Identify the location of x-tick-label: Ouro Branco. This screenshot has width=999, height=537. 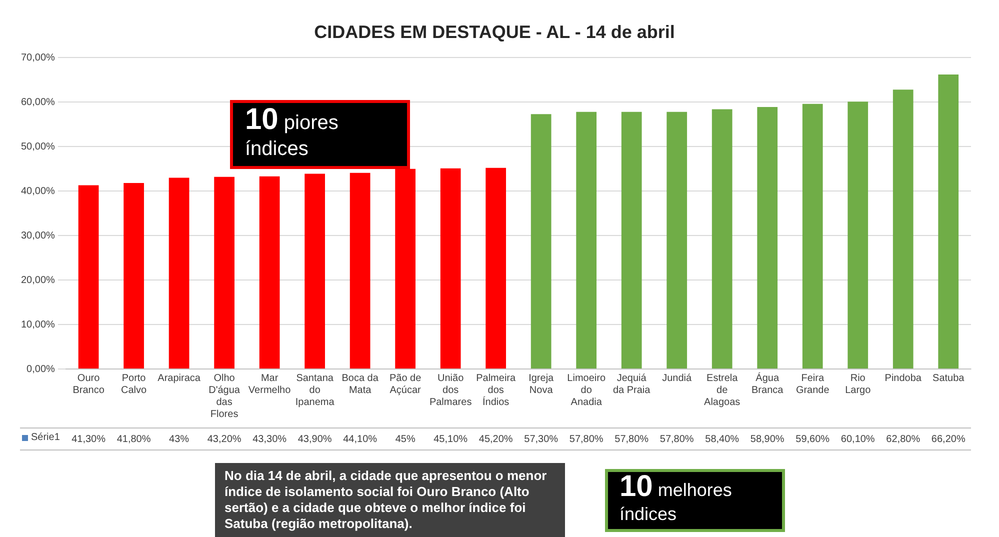
(88, 384).